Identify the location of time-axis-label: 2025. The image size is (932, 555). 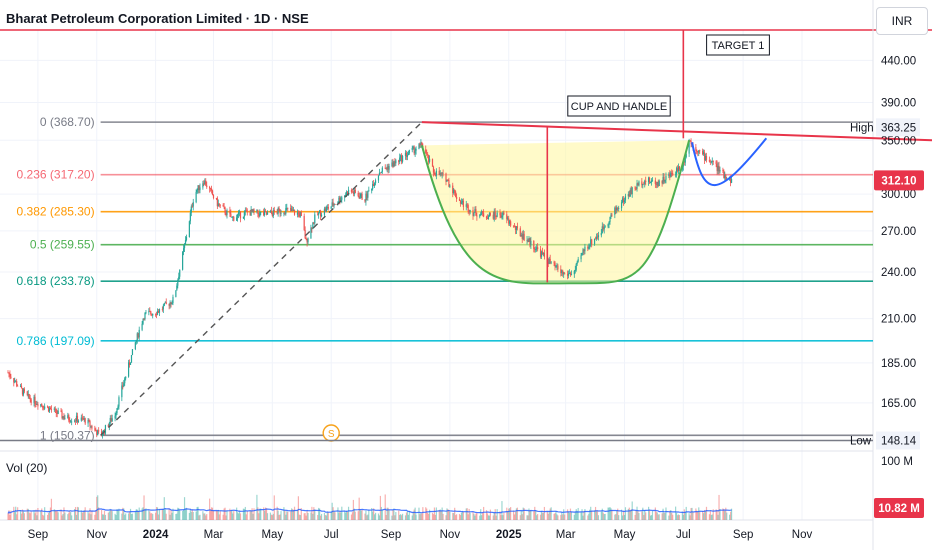
(509, 535).